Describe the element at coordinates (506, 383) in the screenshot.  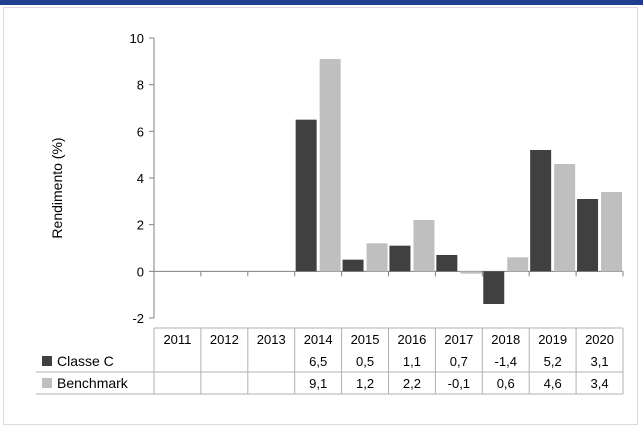
I see `data-label: 0,6` at that location.